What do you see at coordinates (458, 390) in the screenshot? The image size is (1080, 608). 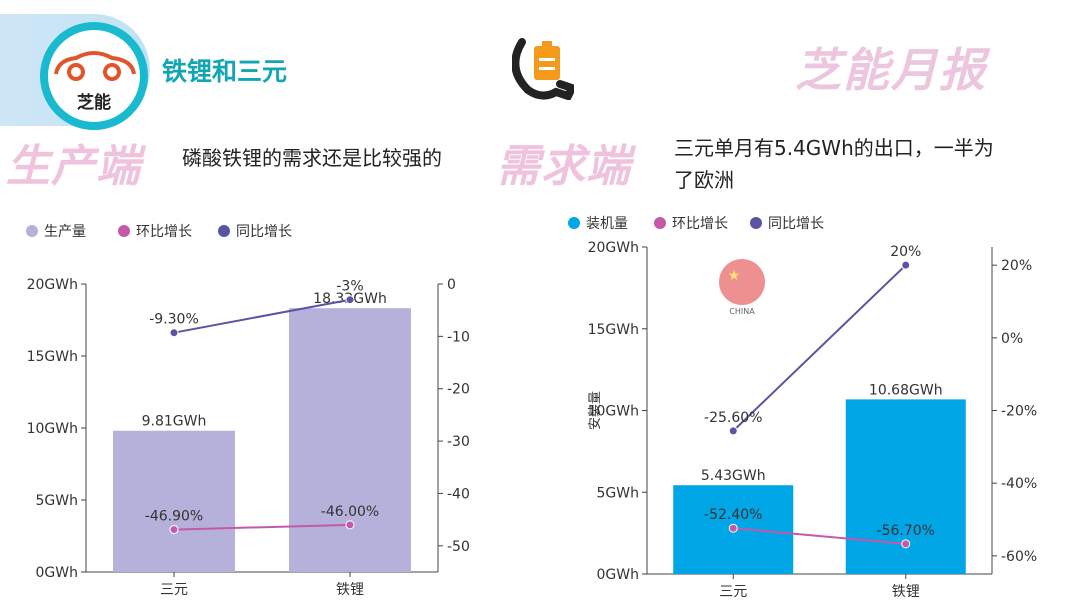 I see `left-y2tick-label: -20` at bounding box center [458, 390].